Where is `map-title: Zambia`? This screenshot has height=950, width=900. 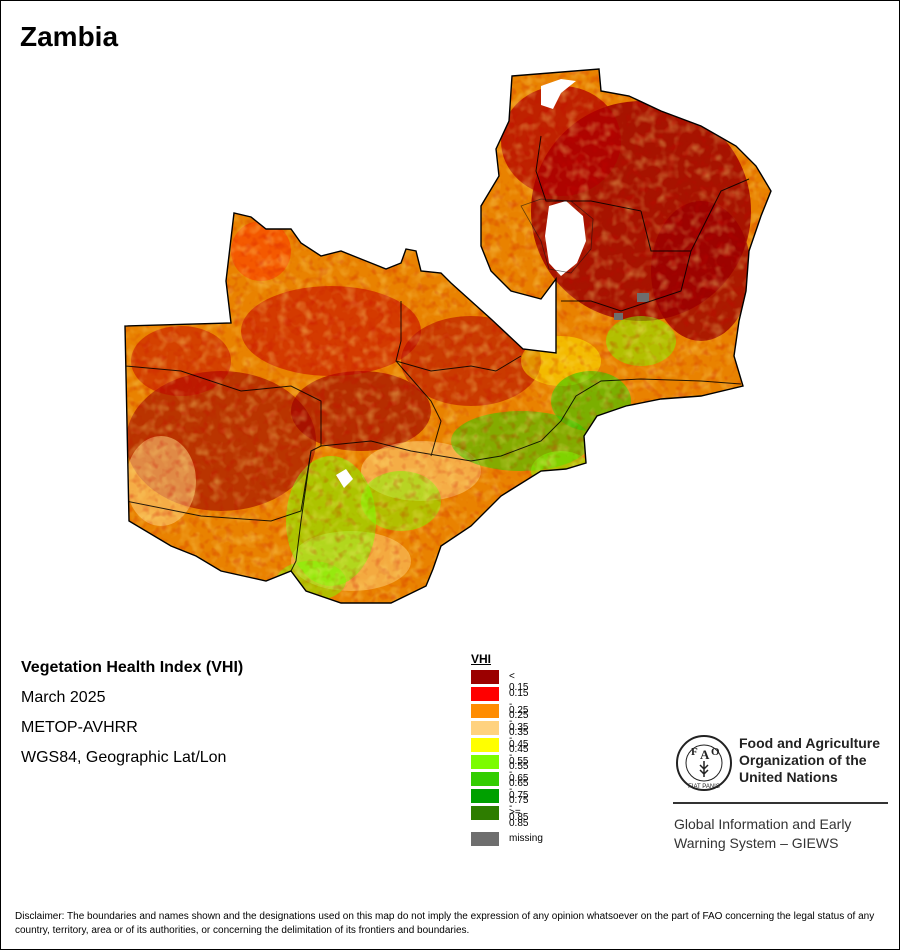 map-title: Zambia is located at coordinates (69, 36).